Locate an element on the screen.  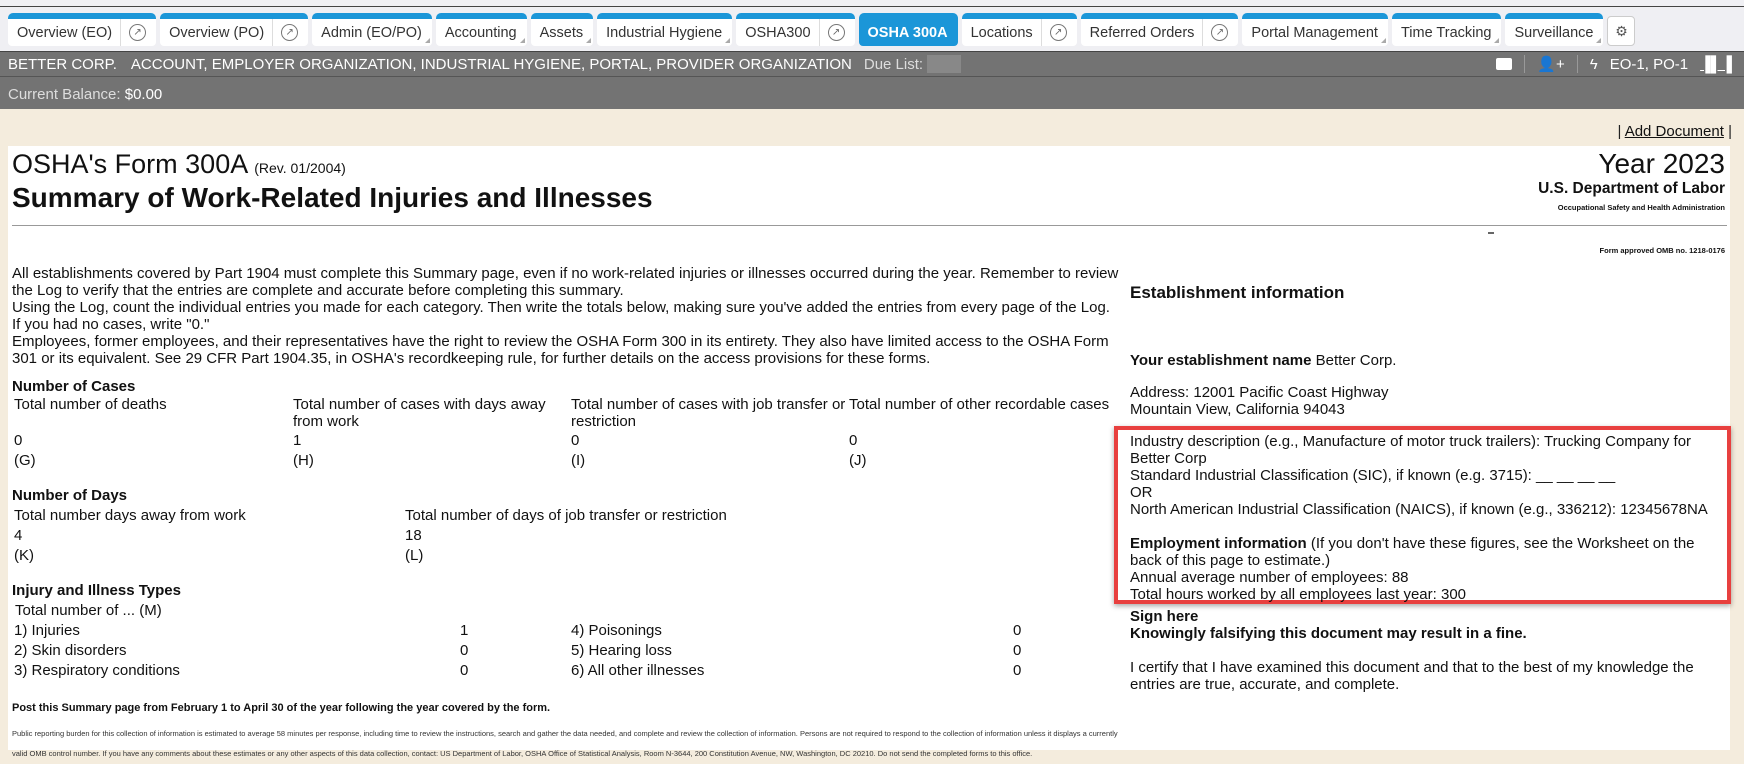
org-ids: EO-1, PO-1 is located at coordinates (1649, 64).